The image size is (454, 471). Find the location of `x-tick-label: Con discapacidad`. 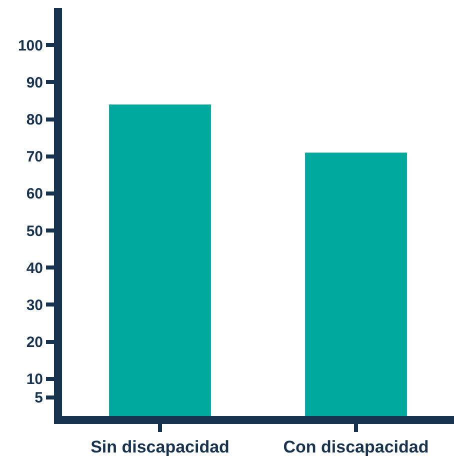

x-tick-label: Con discapacidad is located at coordinates (356, 446).